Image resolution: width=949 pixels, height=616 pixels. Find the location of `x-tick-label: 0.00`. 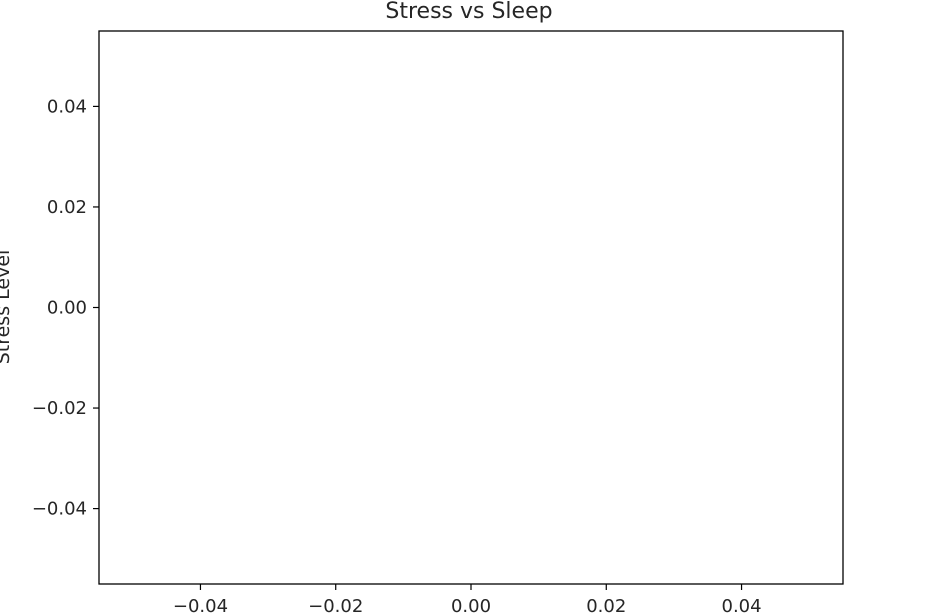

x-tick-label: 0.00 is located at coordinates (471, 606).